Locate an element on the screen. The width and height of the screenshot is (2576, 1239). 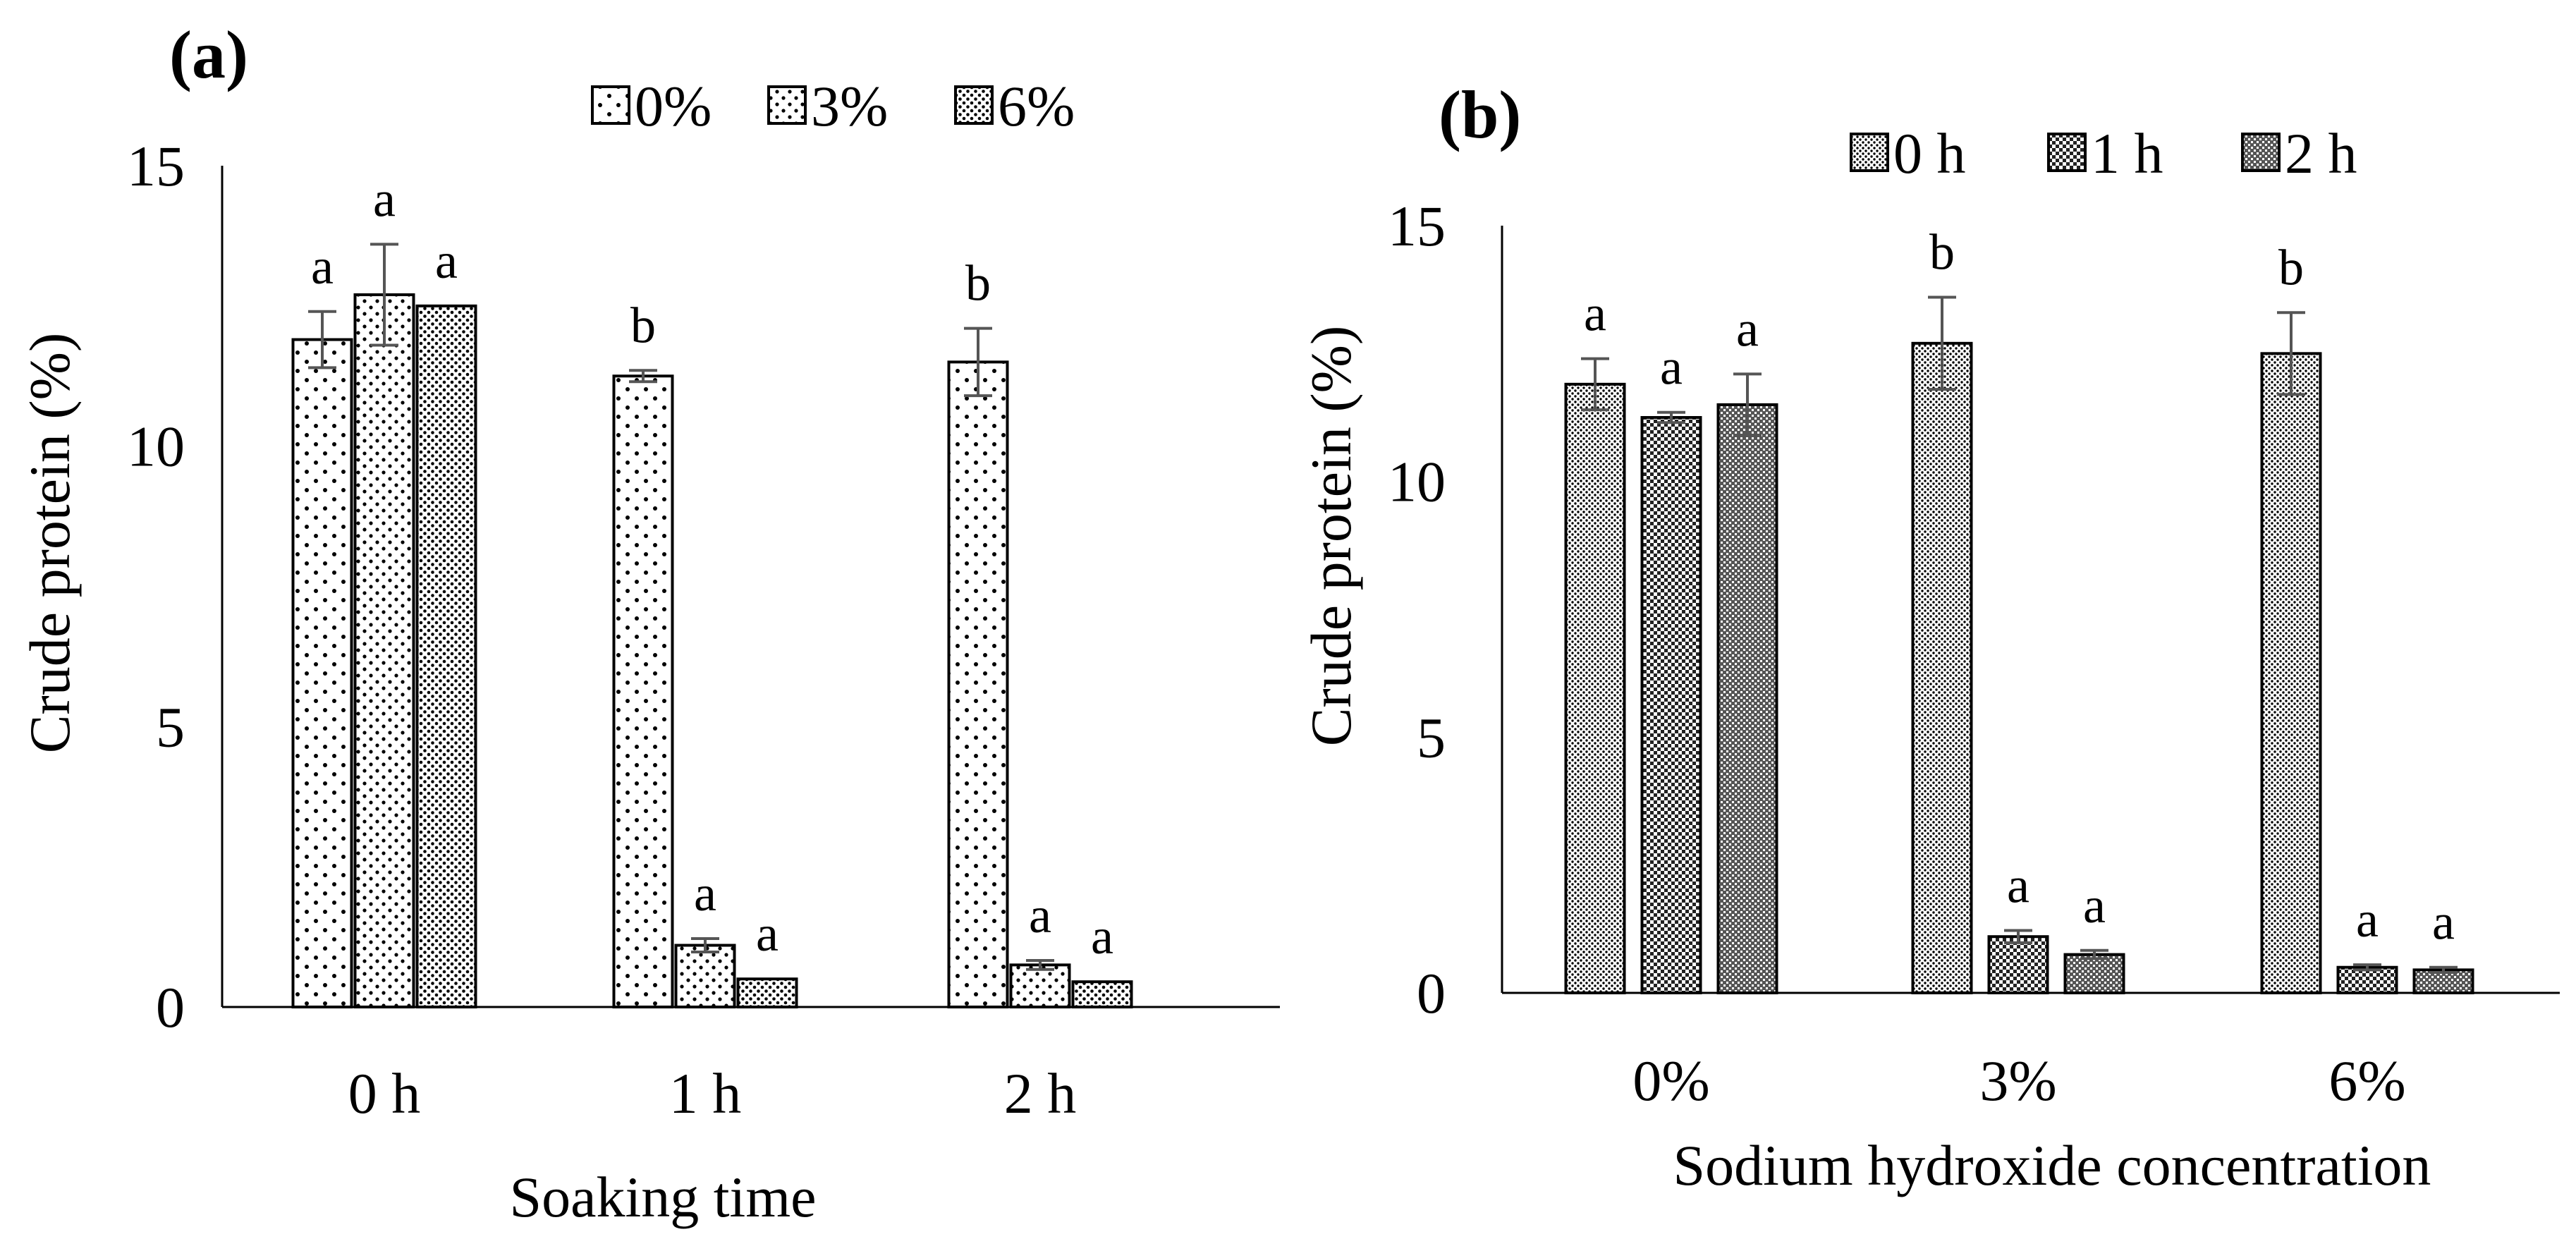
x-tick-label: 3% is located at coordinates (2018, 1081).